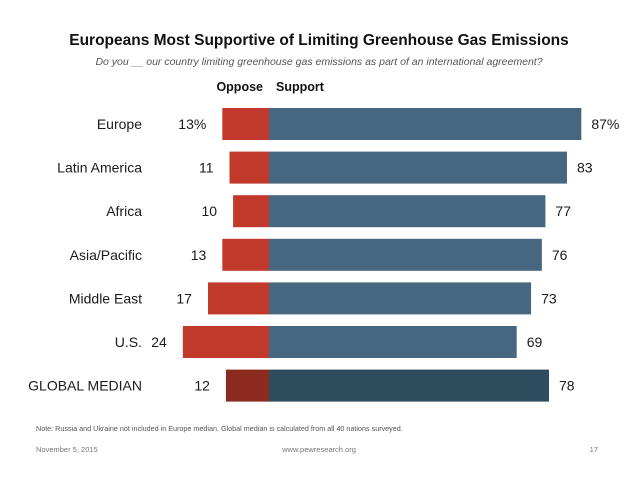 Image resolution: width=638 pixels, height=479 pixels. Describe the element at coordinates (85, 386) in the screenshot. I see `category-label-global-median: GLOBAL MEDIAN` at that location.